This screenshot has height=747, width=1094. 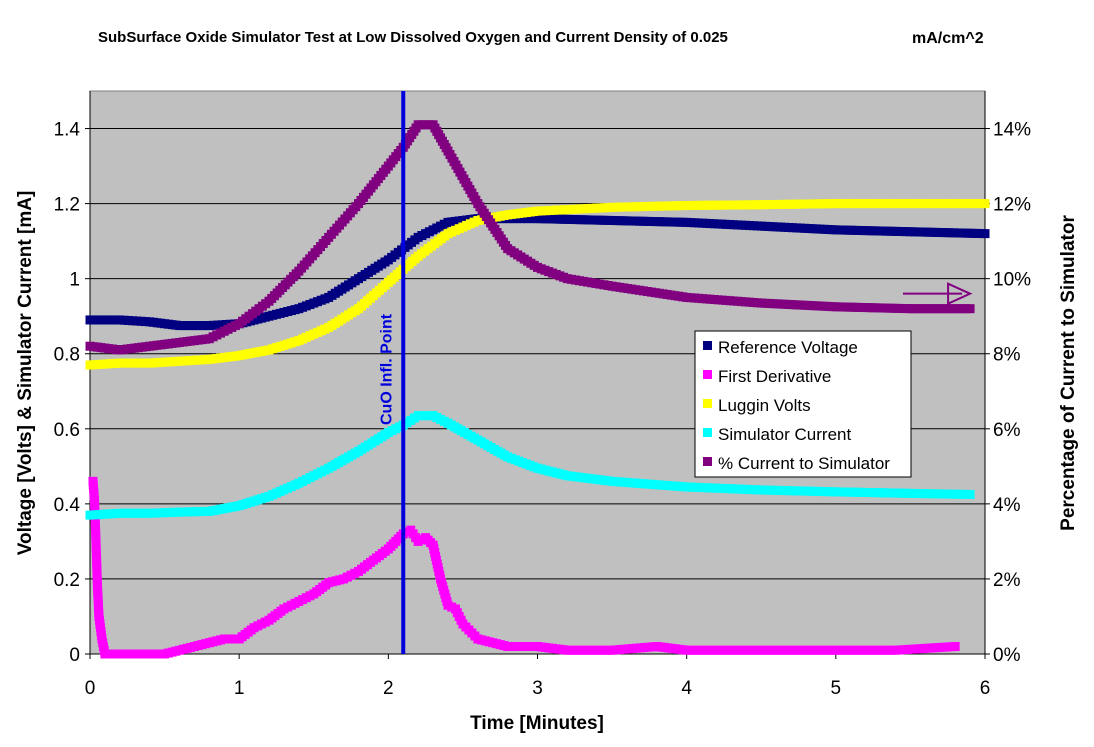 I want to click on y2-tick-label: 6%, so click(x=1007, y=430).